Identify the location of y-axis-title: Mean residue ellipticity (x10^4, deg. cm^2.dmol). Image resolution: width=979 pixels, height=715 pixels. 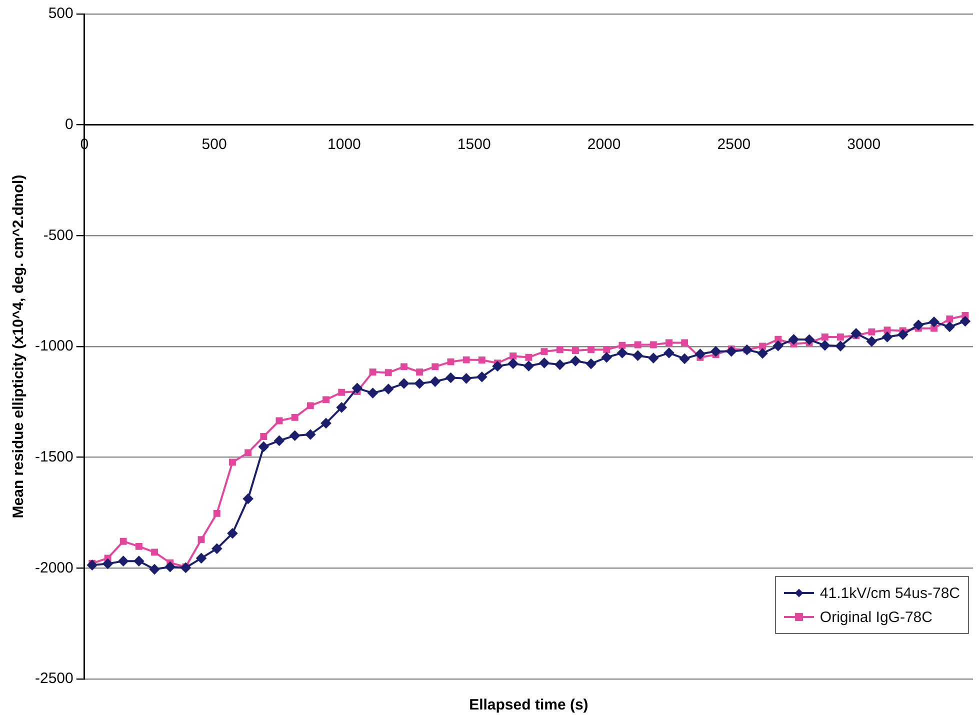
(19, 346).